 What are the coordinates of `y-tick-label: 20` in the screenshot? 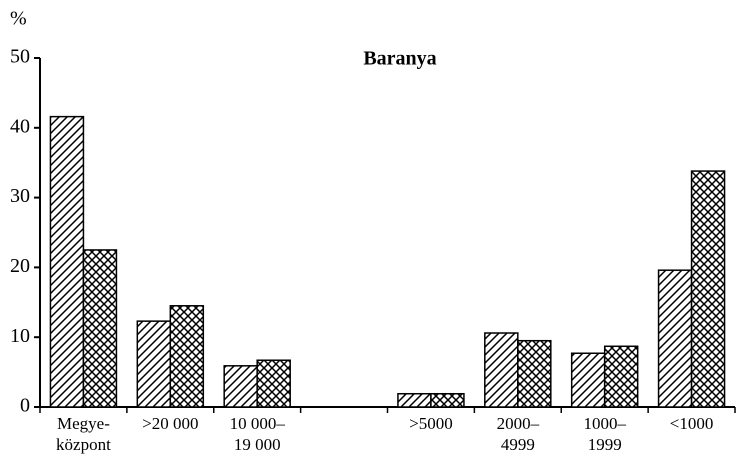 It's located at (20, 266).